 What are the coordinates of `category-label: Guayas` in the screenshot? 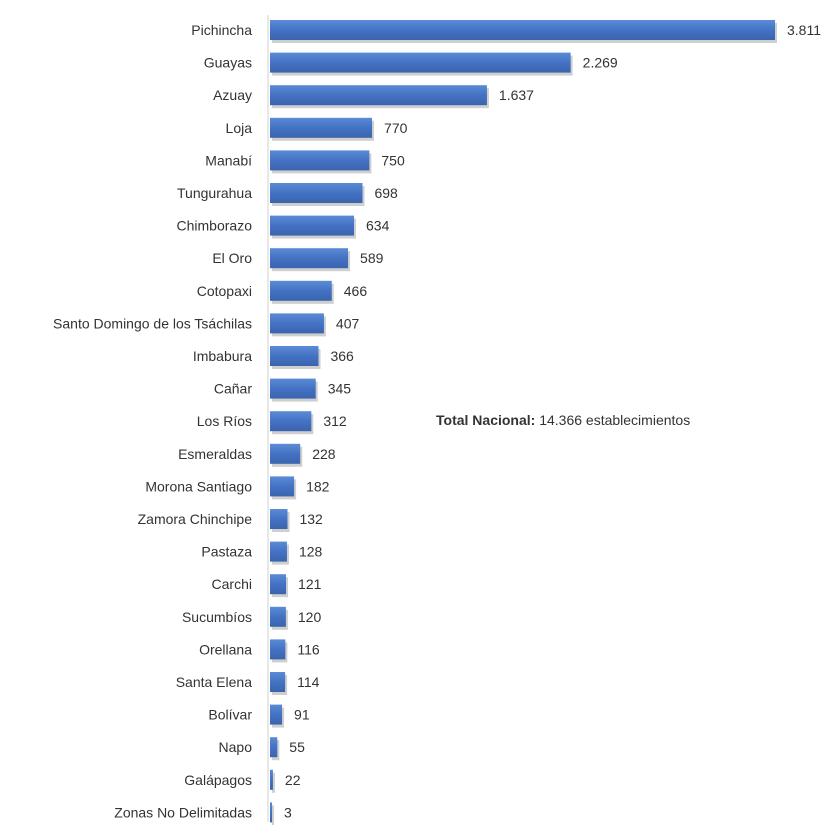 It's located at (228, 63).